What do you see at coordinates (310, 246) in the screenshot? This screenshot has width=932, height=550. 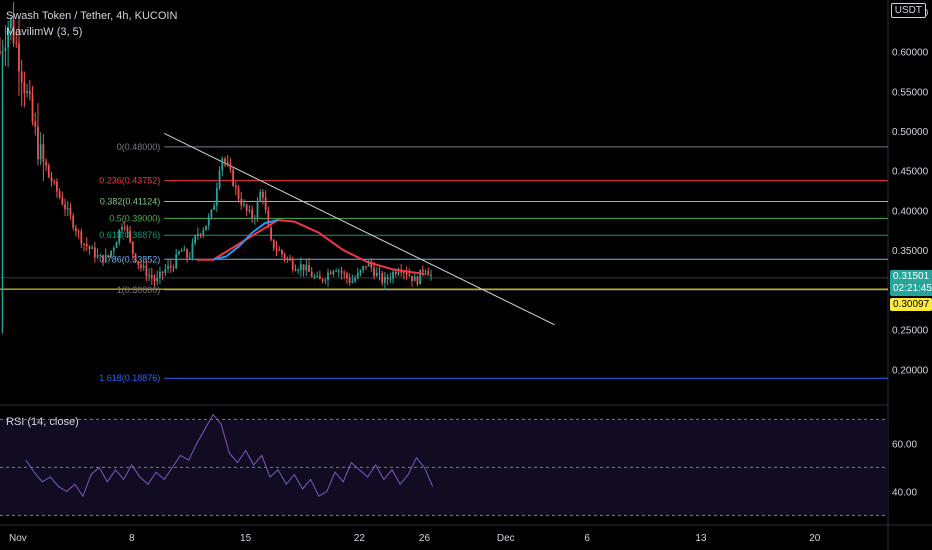 I see `mavilimw-down-line` at bounding box center [310, 246].